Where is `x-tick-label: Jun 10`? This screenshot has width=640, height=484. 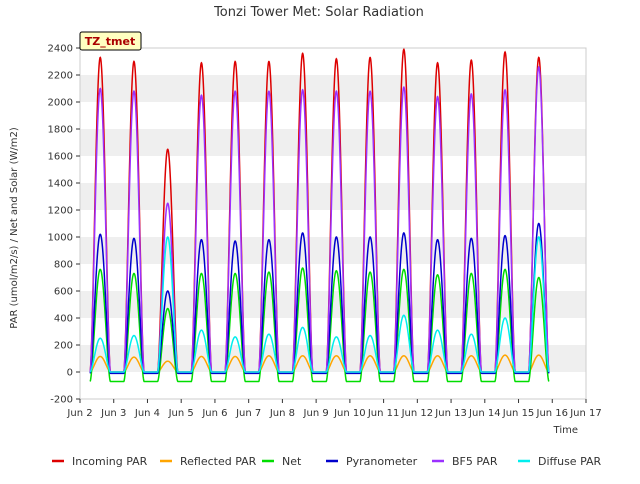
x-tick-label: Jun 10 is located at coordinates (349, 413).